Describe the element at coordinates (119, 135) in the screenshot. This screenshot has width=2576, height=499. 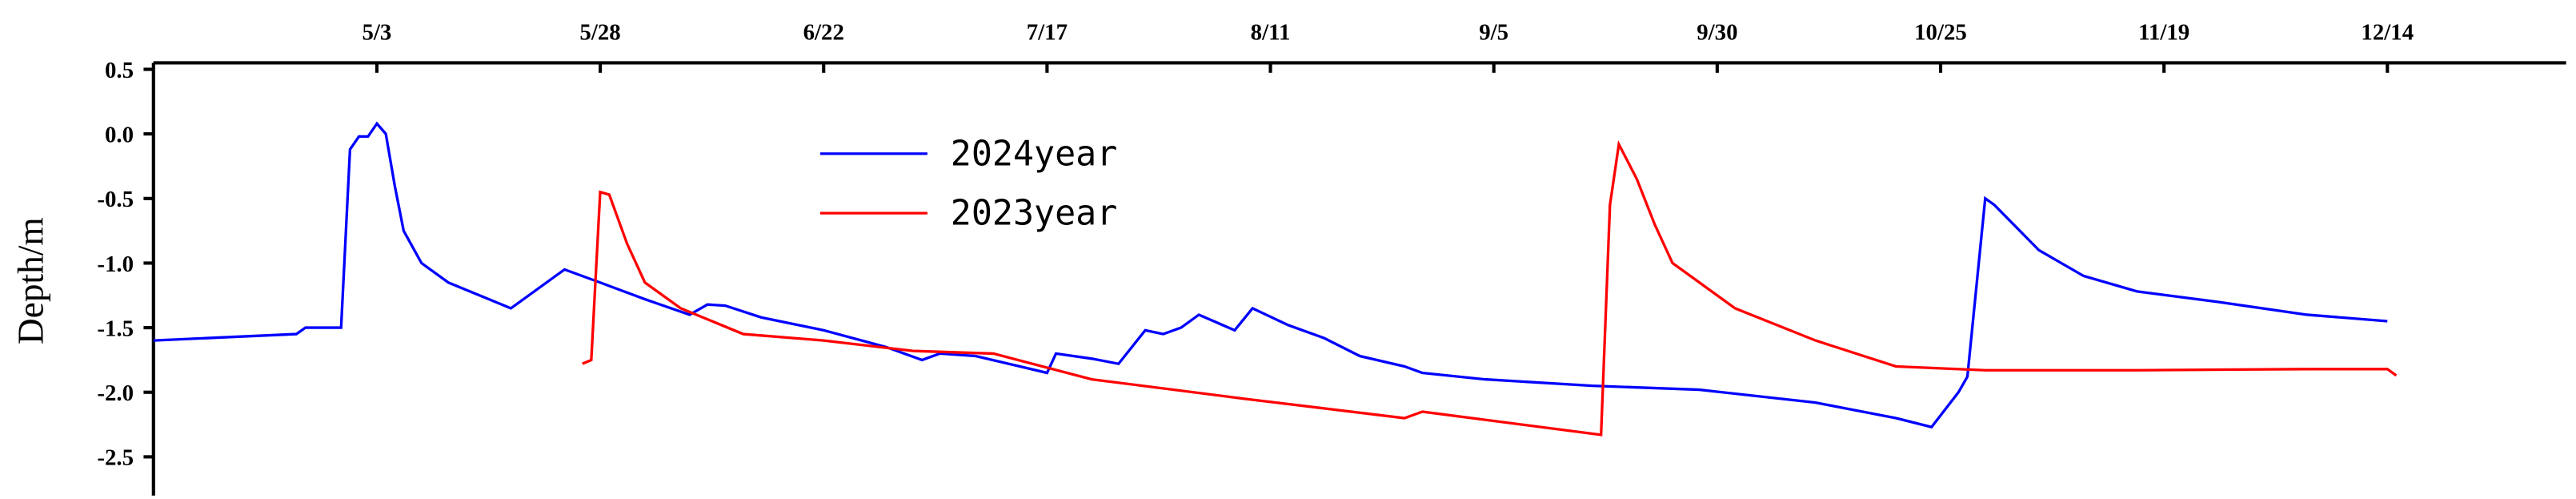
I see `y-tick-label: 0.0` at that location.